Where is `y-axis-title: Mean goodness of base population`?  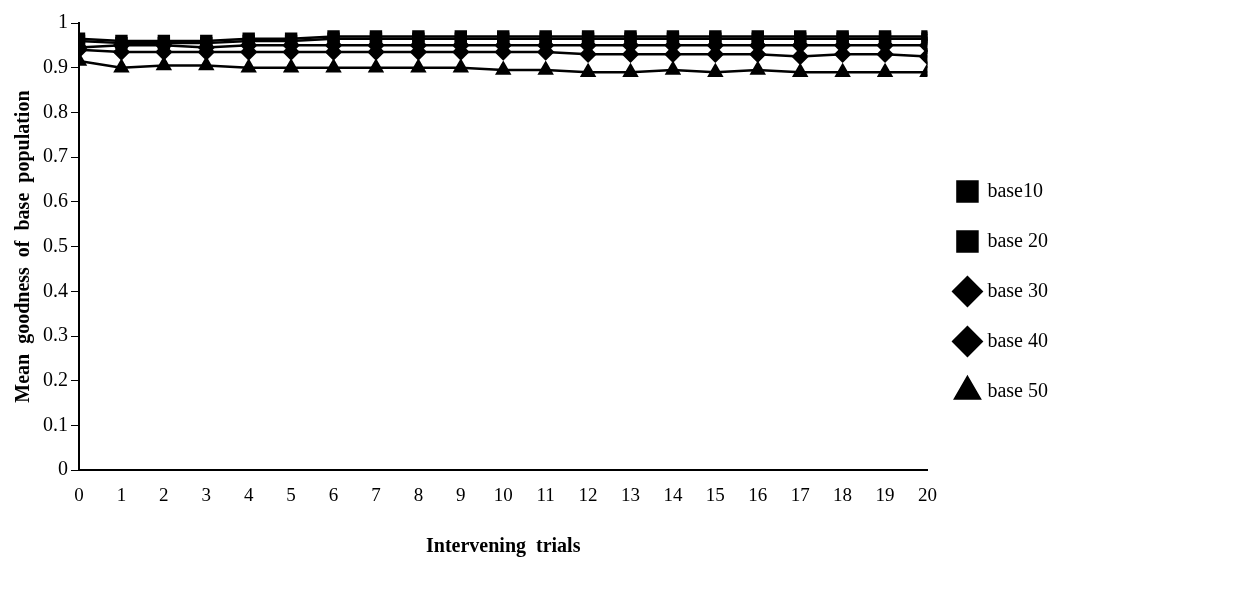
y-axis-title: Mean goodness of base population is located at coordinates (23, 246).